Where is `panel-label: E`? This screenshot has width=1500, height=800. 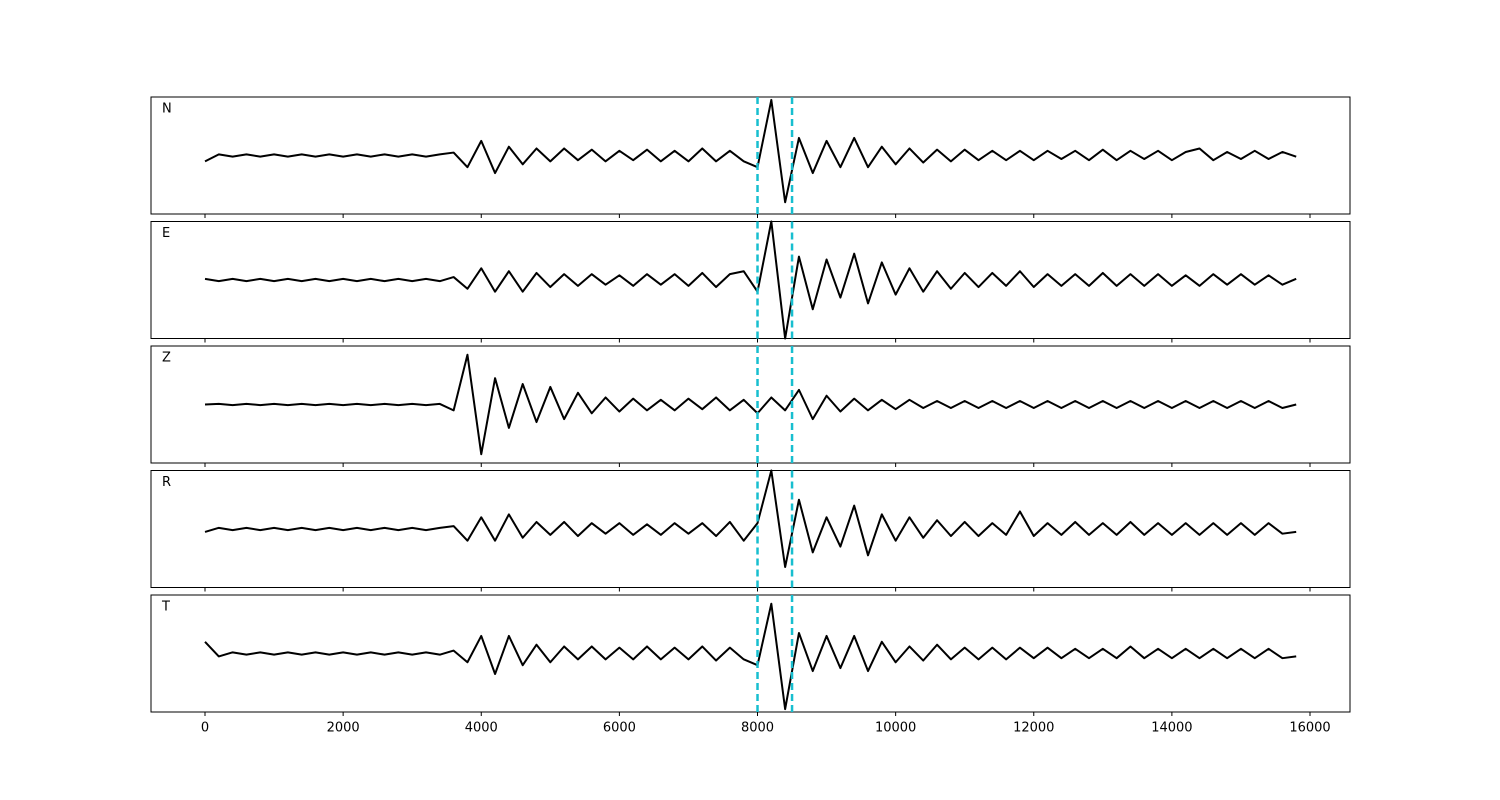 panel-label: E is located at coordinates (166, 233).